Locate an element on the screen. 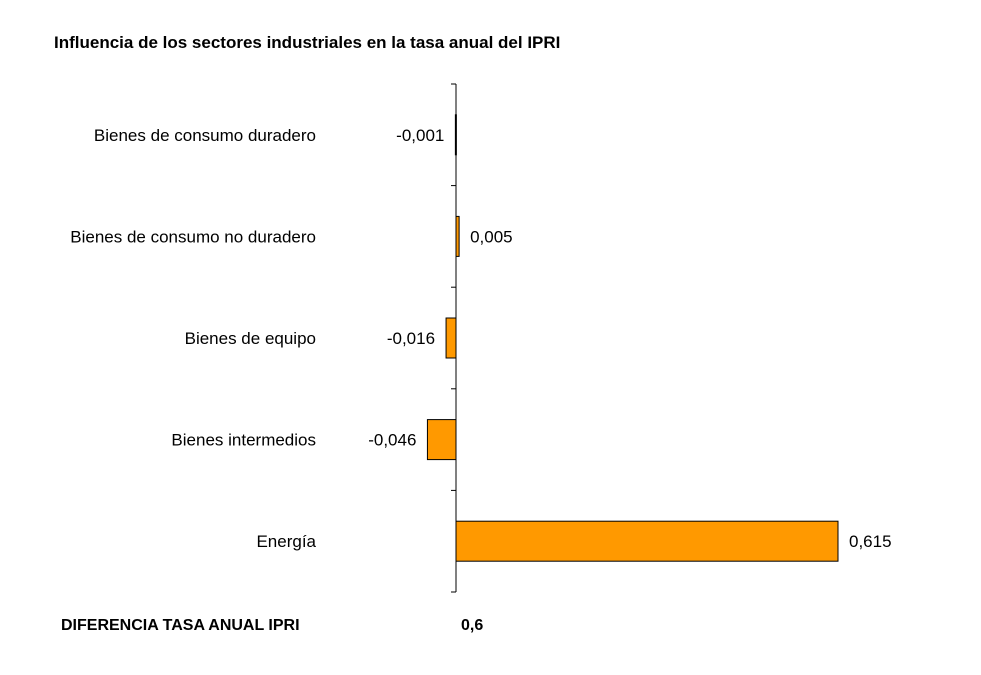 This screenshot has width=981, height=675. category-label: Bienes intermedios is located at coordinates (243, 440).